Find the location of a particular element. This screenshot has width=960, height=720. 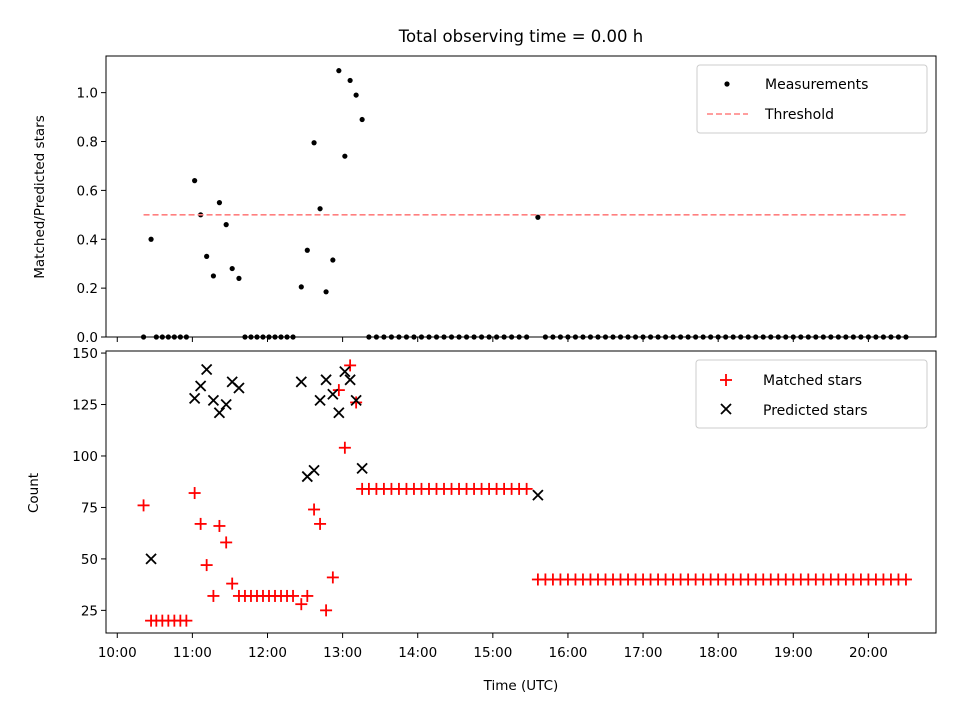

top-y-tick-label: 0.8 is located at coordinates (87, 143).